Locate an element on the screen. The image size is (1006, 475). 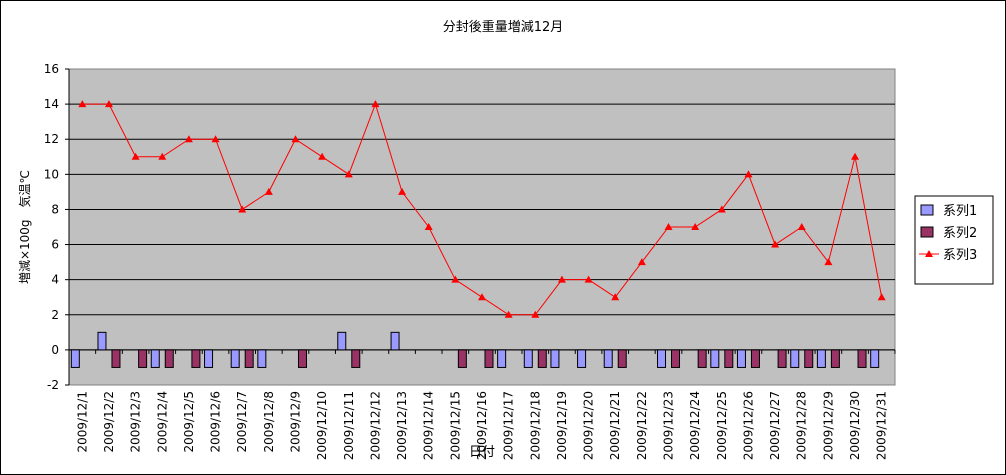
y-tick-label: -2 is located at coordinates (53, 385).